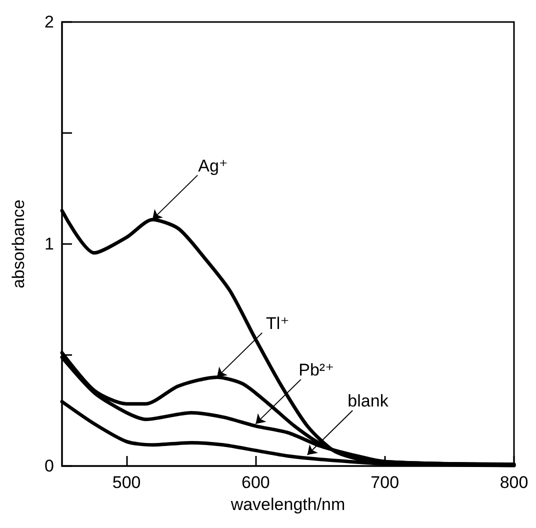 This screenshot has width=536, height=528. Describe the element at coordinates (256, 482) in the screenshot. I see `x-tick-label: 600` at that location.